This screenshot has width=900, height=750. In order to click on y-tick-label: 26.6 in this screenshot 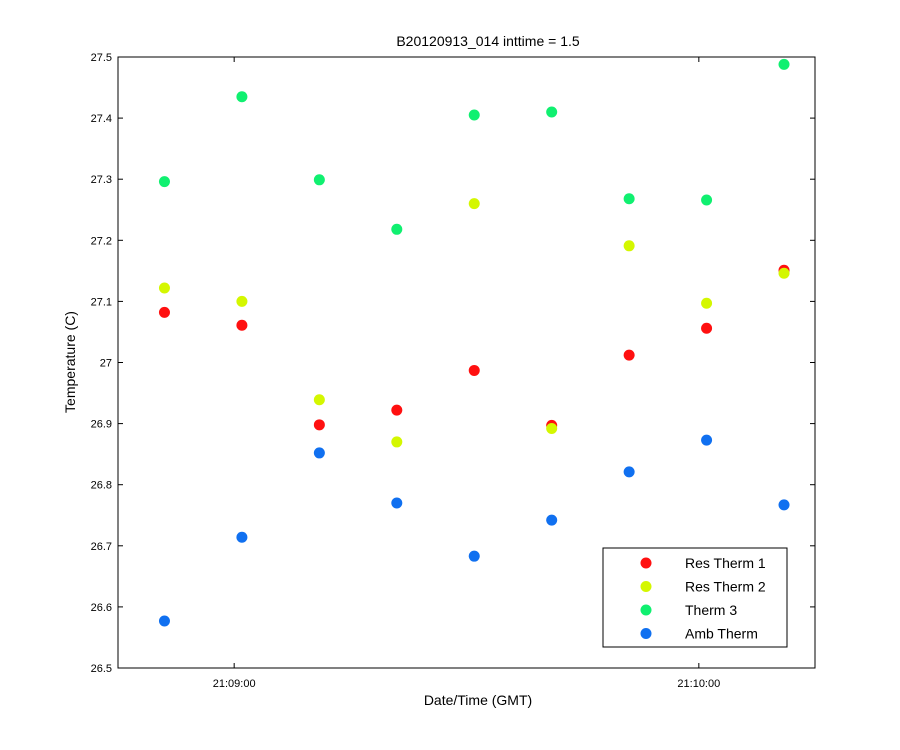, I will do `click(101, 608)`.